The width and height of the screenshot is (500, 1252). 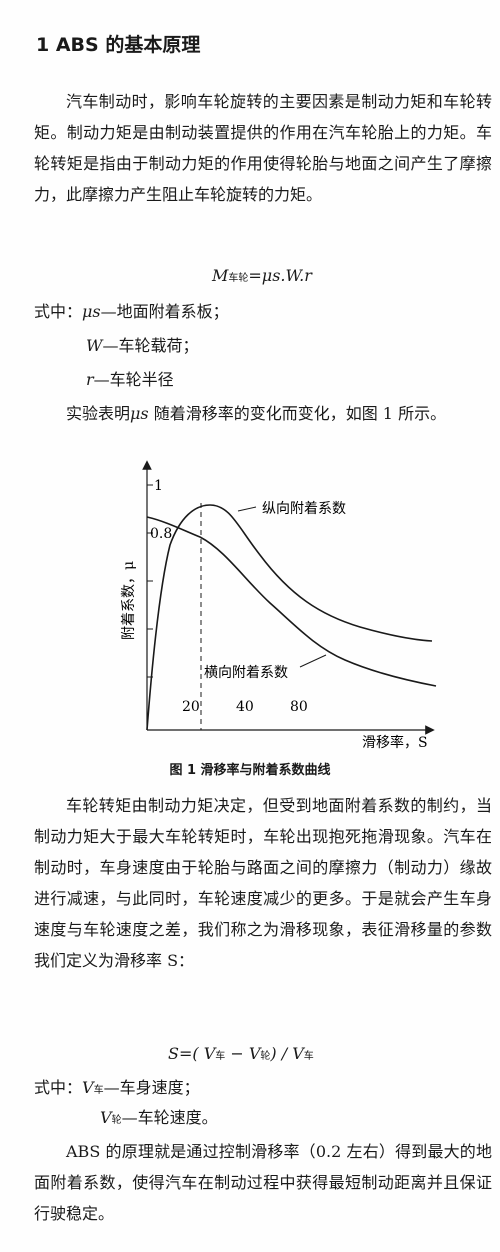 What do you see at coordinates (139, 413) in the screenshot?
I see `paragraph-experiment-symbol: μs` at bounding box center [139, 413].